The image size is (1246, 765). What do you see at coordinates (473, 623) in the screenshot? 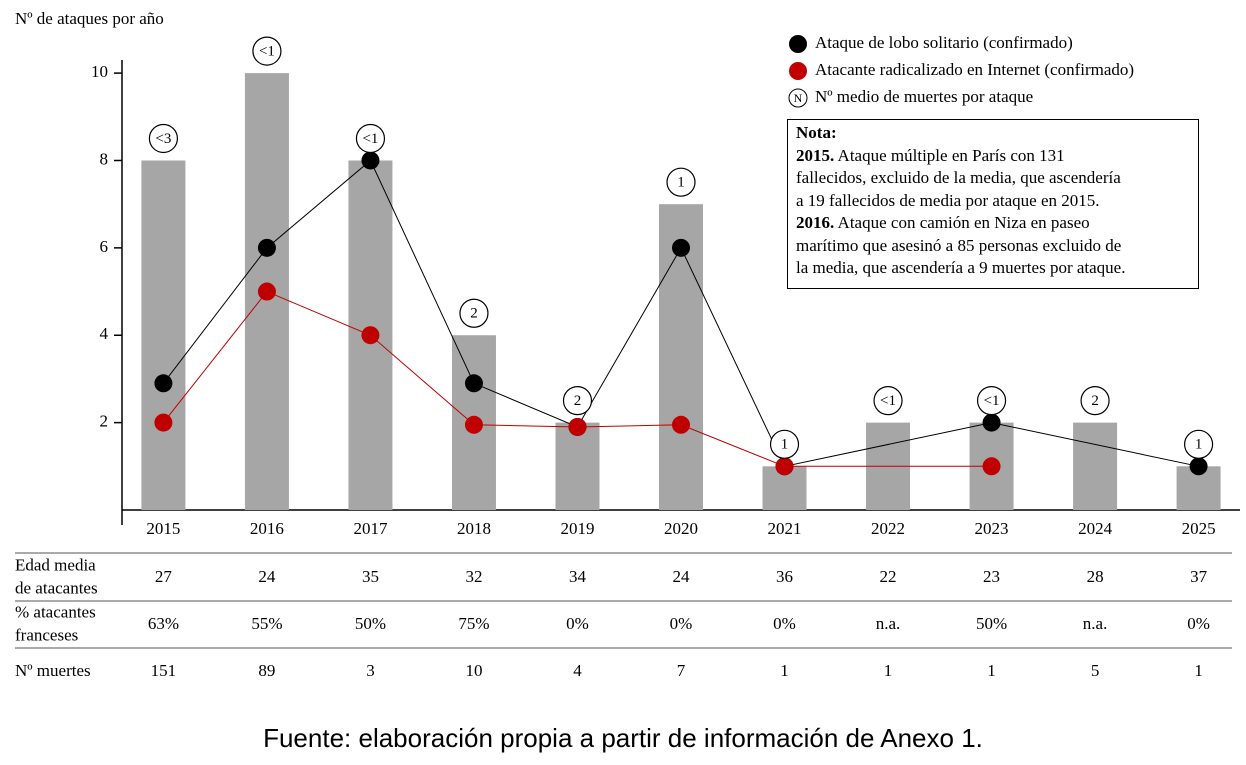
I see `table-cell: 75%` at bounding box center [473, 623].